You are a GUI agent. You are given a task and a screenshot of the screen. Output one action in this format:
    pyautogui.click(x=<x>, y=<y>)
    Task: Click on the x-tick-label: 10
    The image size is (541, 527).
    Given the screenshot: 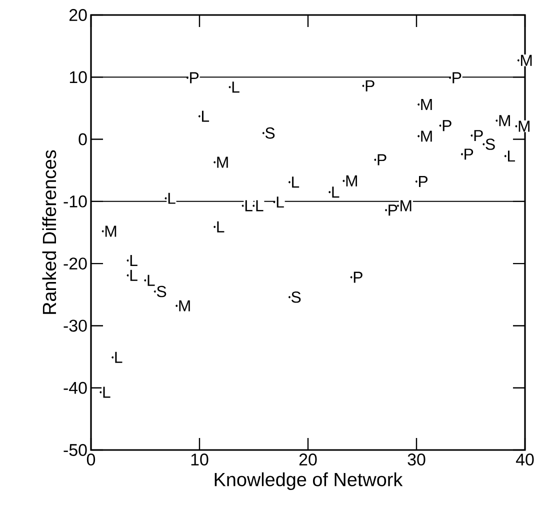 What is the action you would take?
    pyautogui.click(x=199, y=460)
    